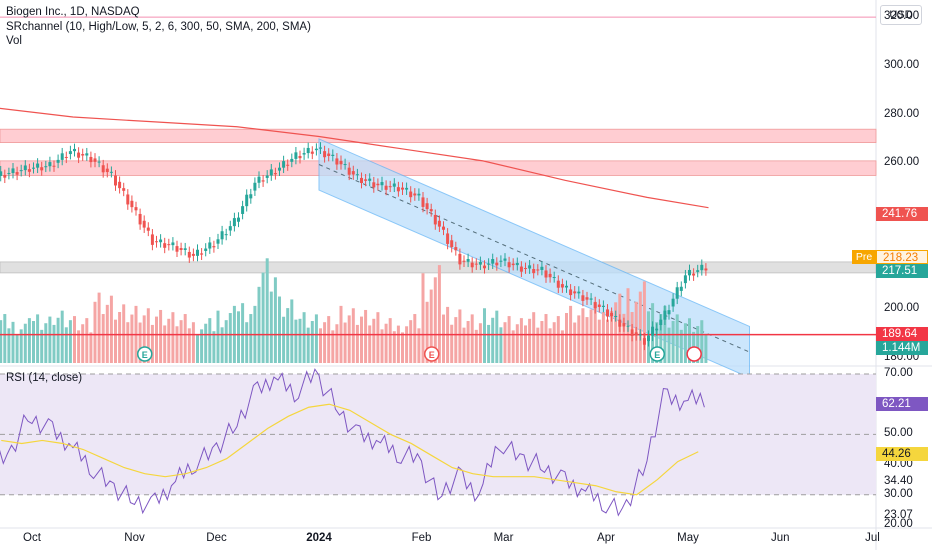 The width and height of the screenshot is (932, 555). Describe the element at coordinates (872, 538) in the screenshot. I see `time-tick-label: Jul` at that location.